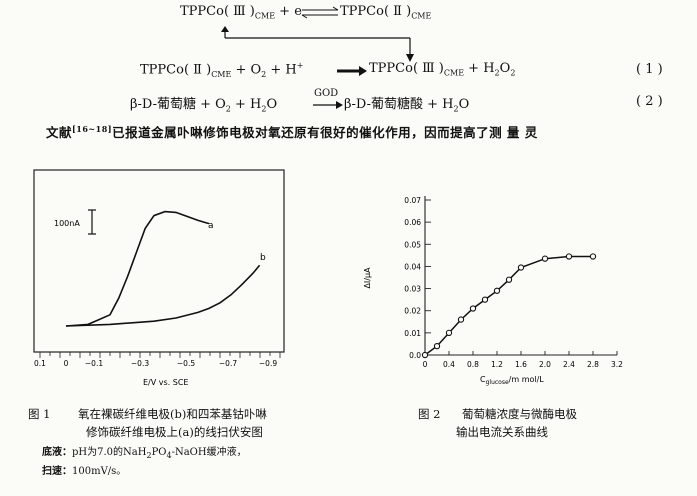 Image resolution: width=697 pixels, height=496 pixels. Describe the element at coordinates (109, 452) in the screenshot. I see `note1-text: pH为7.0的NaH` at that location.